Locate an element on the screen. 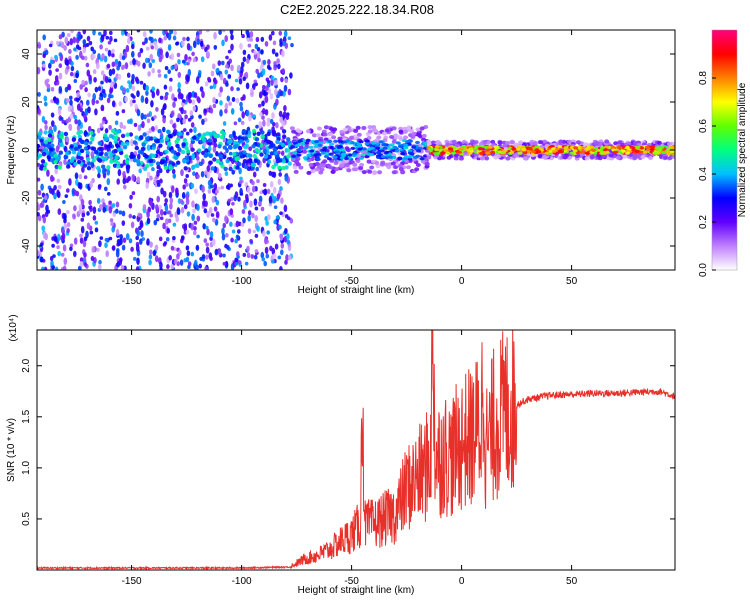 The height and width of the screenshot is (600, 750). x-tick-label: 50 is located at coordinates (572, 581).